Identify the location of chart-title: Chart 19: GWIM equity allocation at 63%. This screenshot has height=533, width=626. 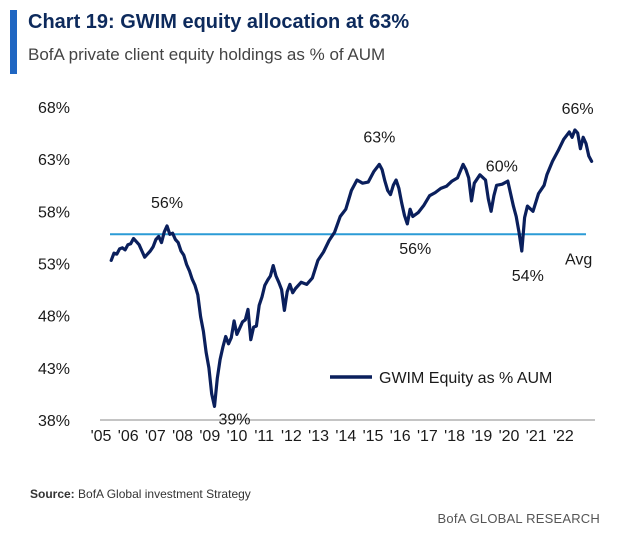
(219, 22).